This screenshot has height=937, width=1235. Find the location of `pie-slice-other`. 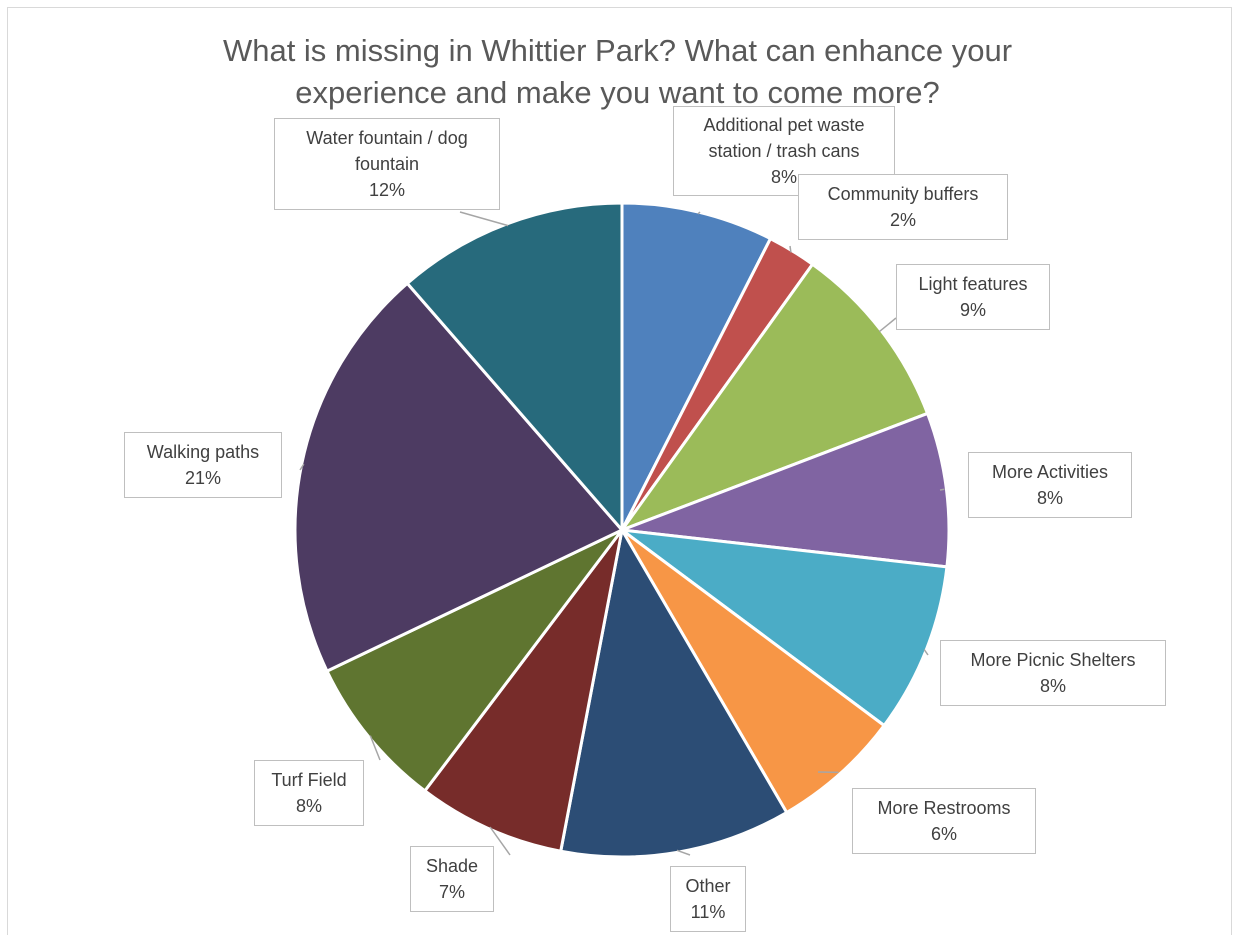

pie-slice-other is located at coordinates (674, 693).